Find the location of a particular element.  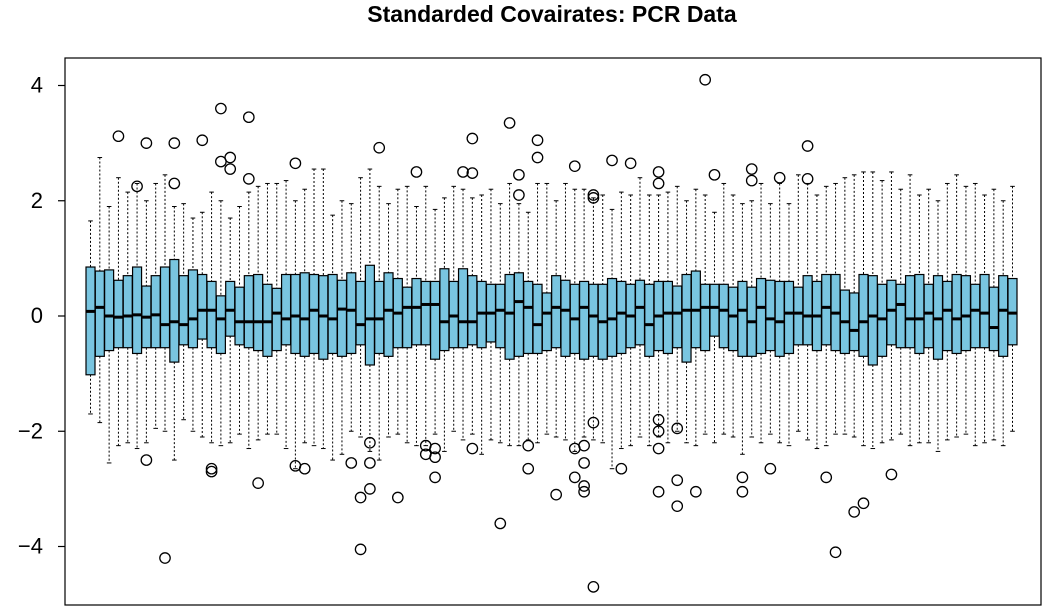

y-axis: −4 −2 0 2 4 is located at coordinates (41, 316).